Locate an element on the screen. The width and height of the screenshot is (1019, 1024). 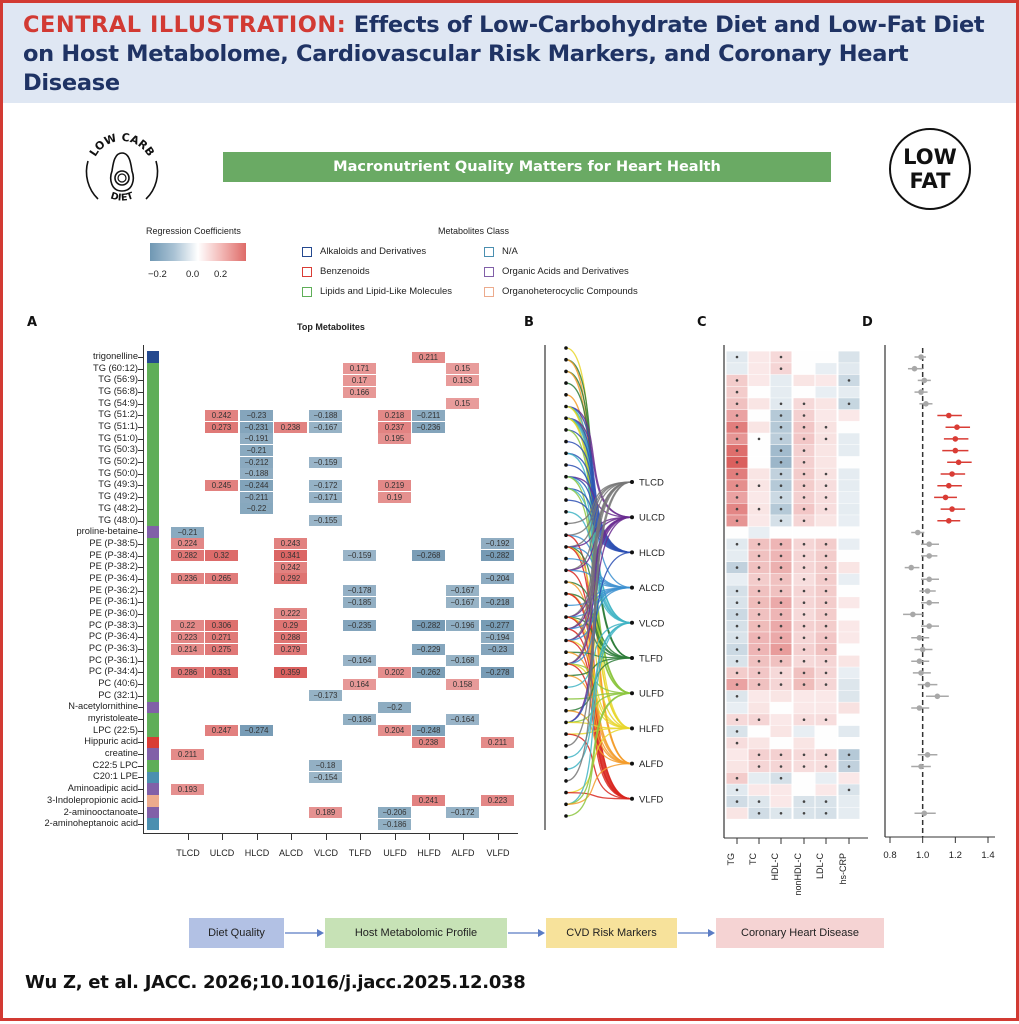
heatmap-cell: −0.186 is located at coordinates (359, 719).